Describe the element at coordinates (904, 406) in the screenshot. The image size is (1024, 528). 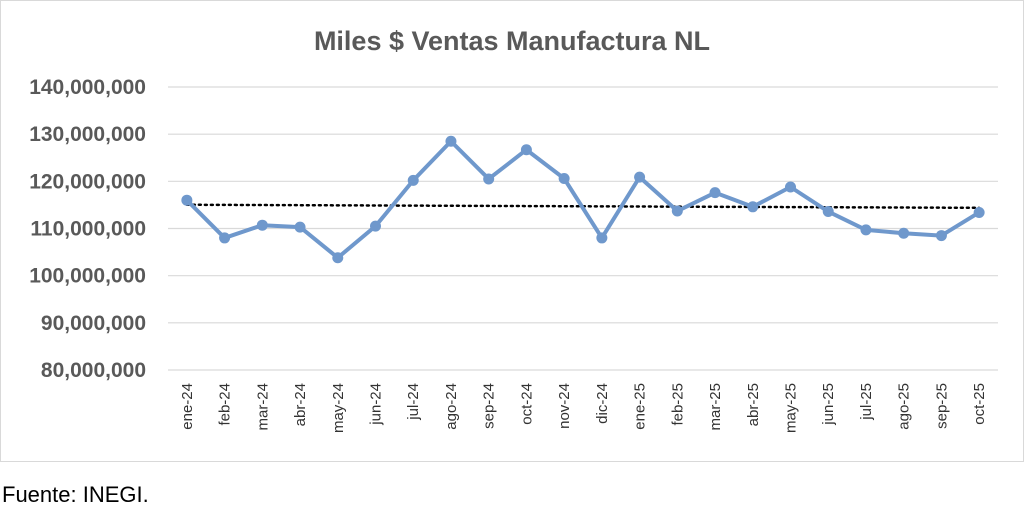
I see `x-tick-label: ago-25` at that location.